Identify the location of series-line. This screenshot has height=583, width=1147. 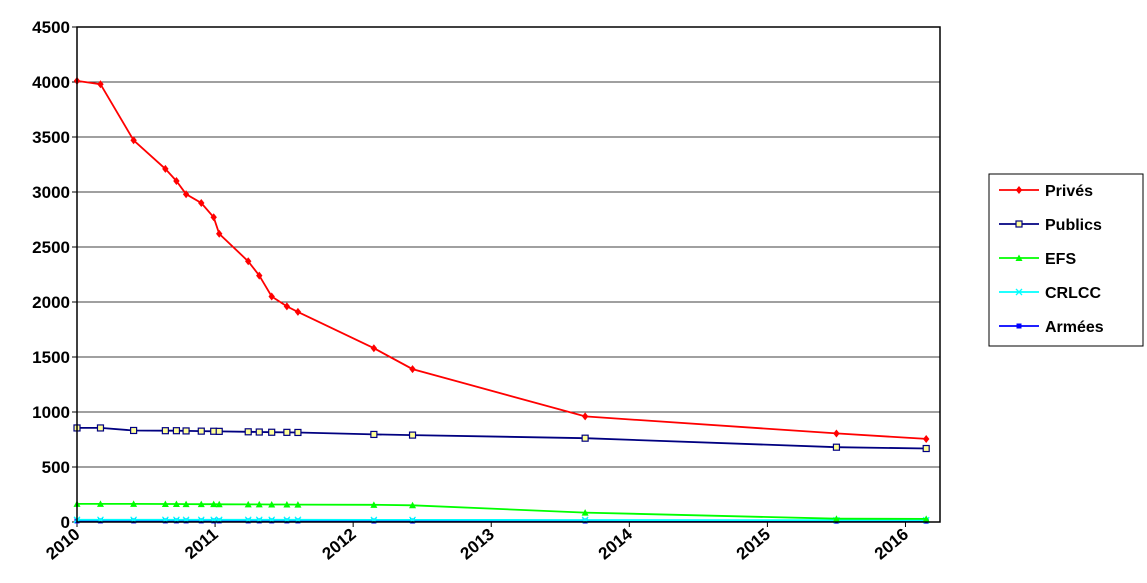
(502, 511).